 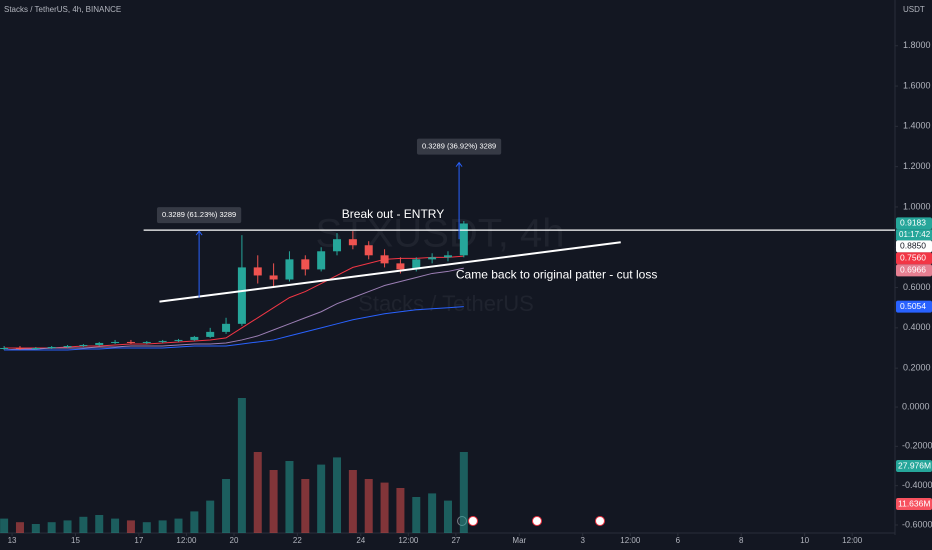 I want to click on price-label: 0.9183, so click(x=913, y=223).